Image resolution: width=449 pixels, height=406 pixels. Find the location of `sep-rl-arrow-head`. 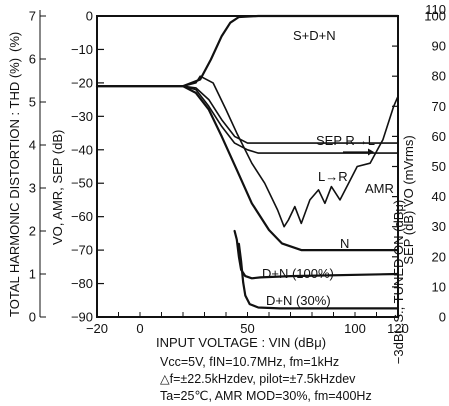

sep-rl-arrow-head is located at coordinates (371, 152).